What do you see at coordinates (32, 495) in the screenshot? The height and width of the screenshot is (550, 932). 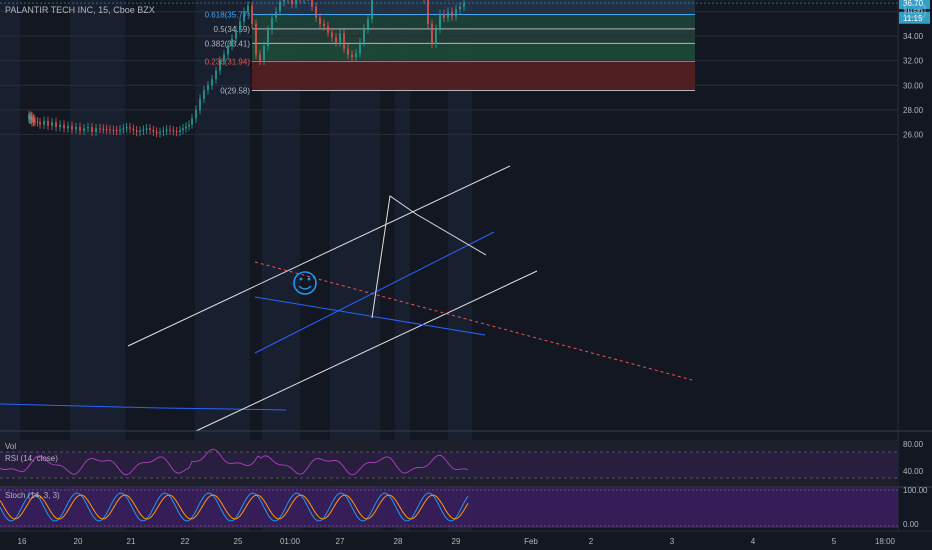 I see `stoch-label: Stoch (14, 3, 3)` at bounding box center [32, 495].